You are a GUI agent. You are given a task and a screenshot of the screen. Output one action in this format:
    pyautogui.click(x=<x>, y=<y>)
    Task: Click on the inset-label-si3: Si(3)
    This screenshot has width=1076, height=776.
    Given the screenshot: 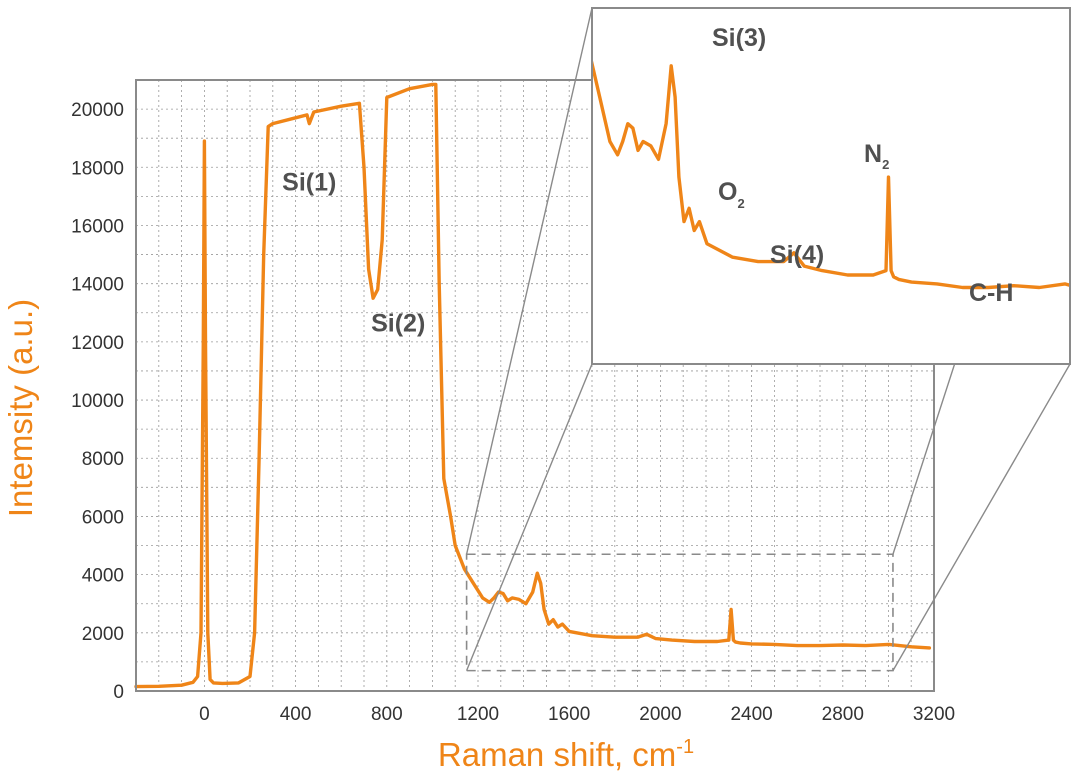 What is the action you would take?
    pyautogui.click(x=739, y=38)
    